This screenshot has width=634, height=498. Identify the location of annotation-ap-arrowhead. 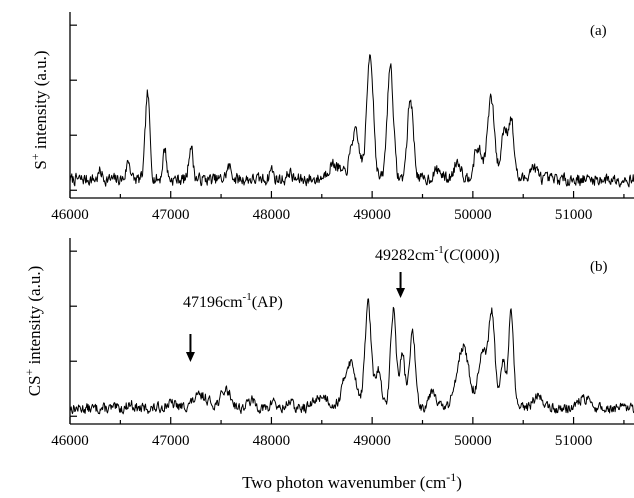
(190, 357).